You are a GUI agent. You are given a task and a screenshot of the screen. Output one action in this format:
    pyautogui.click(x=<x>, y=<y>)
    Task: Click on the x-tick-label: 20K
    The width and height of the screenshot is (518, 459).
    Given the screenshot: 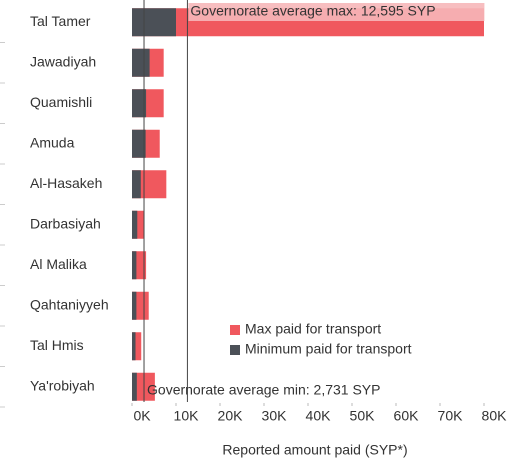 What is the action you would take?
    pyautogui.click(x=231, y=416)
    